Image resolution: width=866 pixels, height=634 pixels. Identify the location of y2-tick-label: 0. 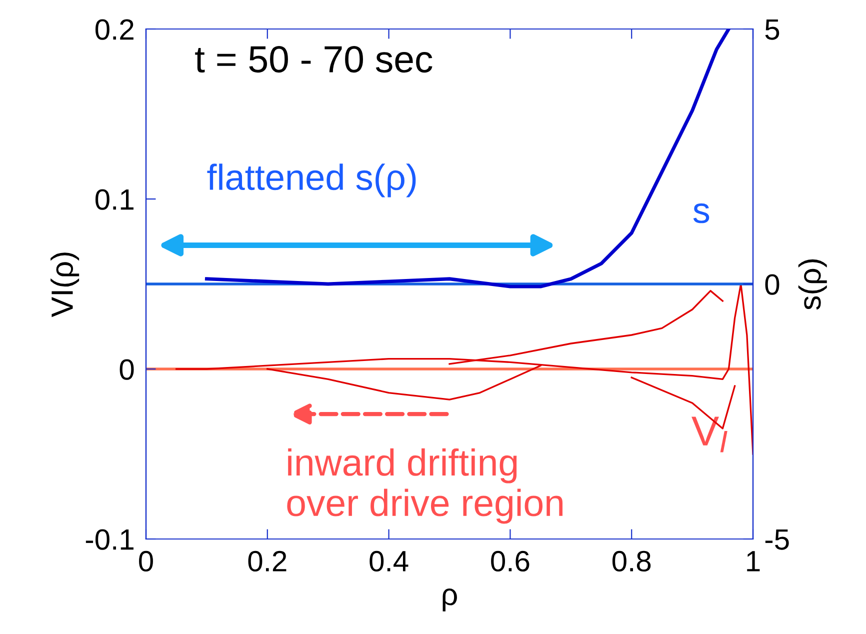
(772, 284).